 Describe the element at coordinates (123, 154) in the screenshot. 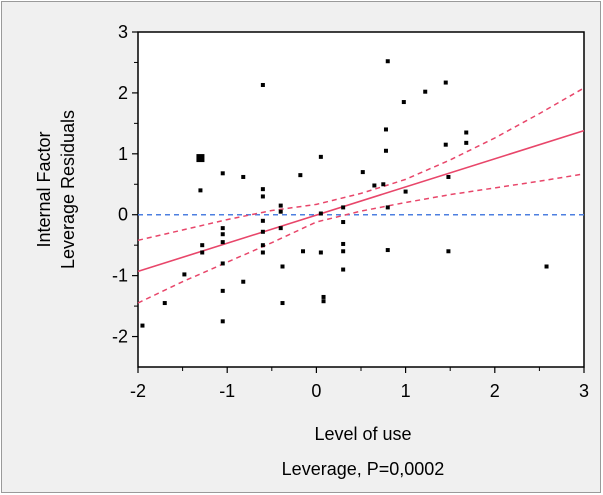

I see `y-tick-label: 1` at that location.